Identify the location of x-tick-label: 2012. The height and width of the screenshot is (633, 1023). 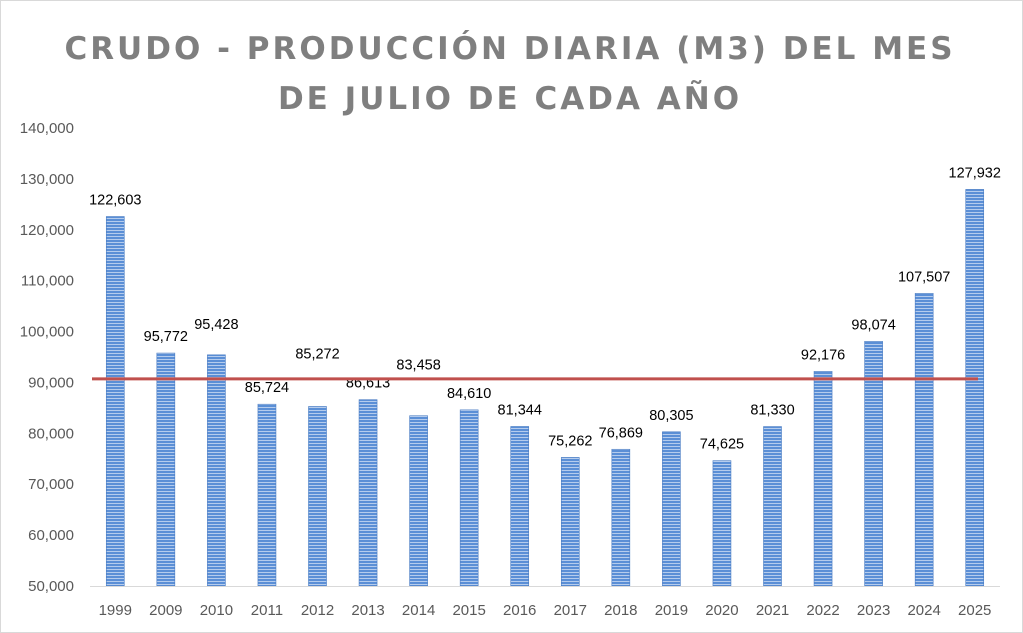
(317, 610).